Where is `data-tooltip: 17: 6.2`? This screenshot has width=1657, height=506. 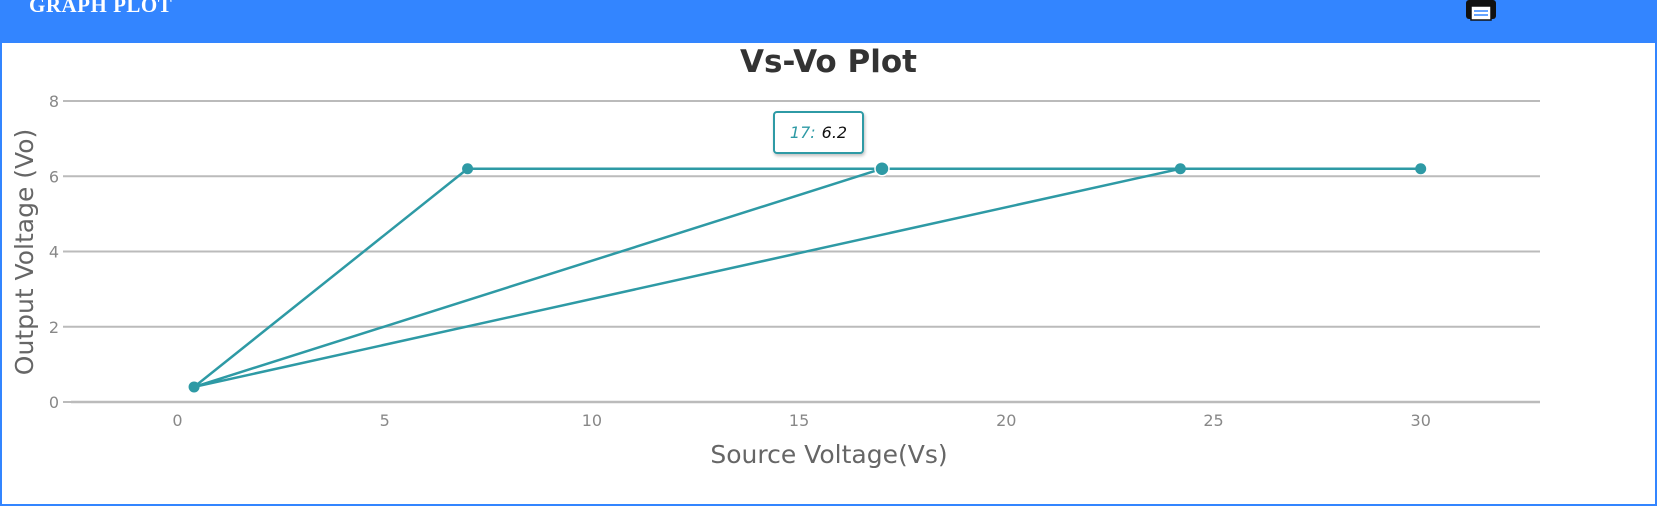
data-tooltip: 17: 6.2 is located at coordinates (818, 132).